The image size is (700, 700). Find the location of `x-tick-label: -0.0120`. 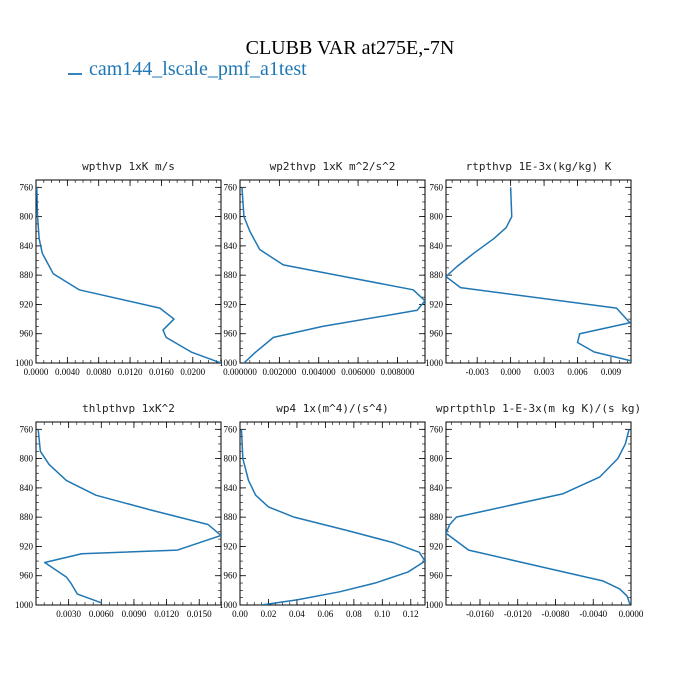

x-tick-label: -0.0120 is located at coordinates (518, 614).